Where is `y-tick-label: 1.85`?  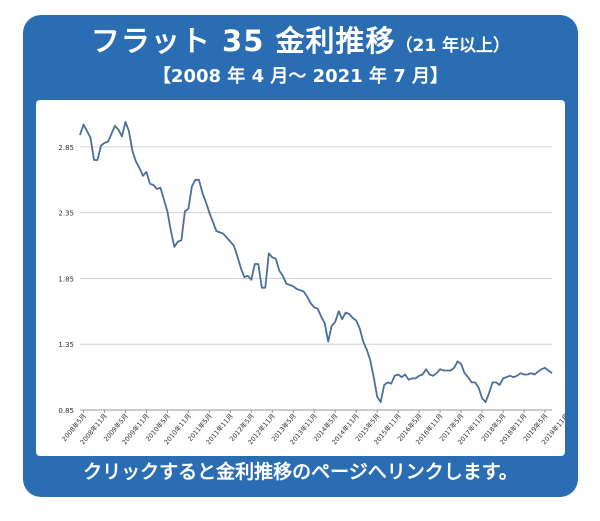
y-tick-label: 1.85 is located at coordinates (66, 279).